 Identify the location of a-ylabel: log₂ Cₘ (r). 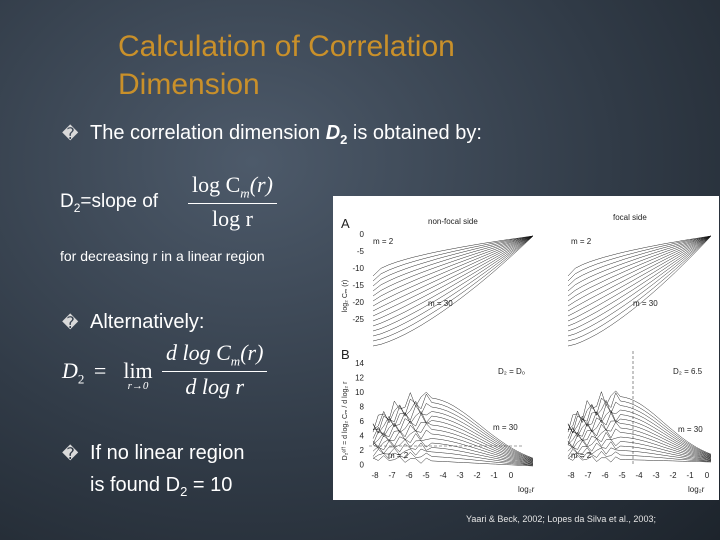
(345, 296).